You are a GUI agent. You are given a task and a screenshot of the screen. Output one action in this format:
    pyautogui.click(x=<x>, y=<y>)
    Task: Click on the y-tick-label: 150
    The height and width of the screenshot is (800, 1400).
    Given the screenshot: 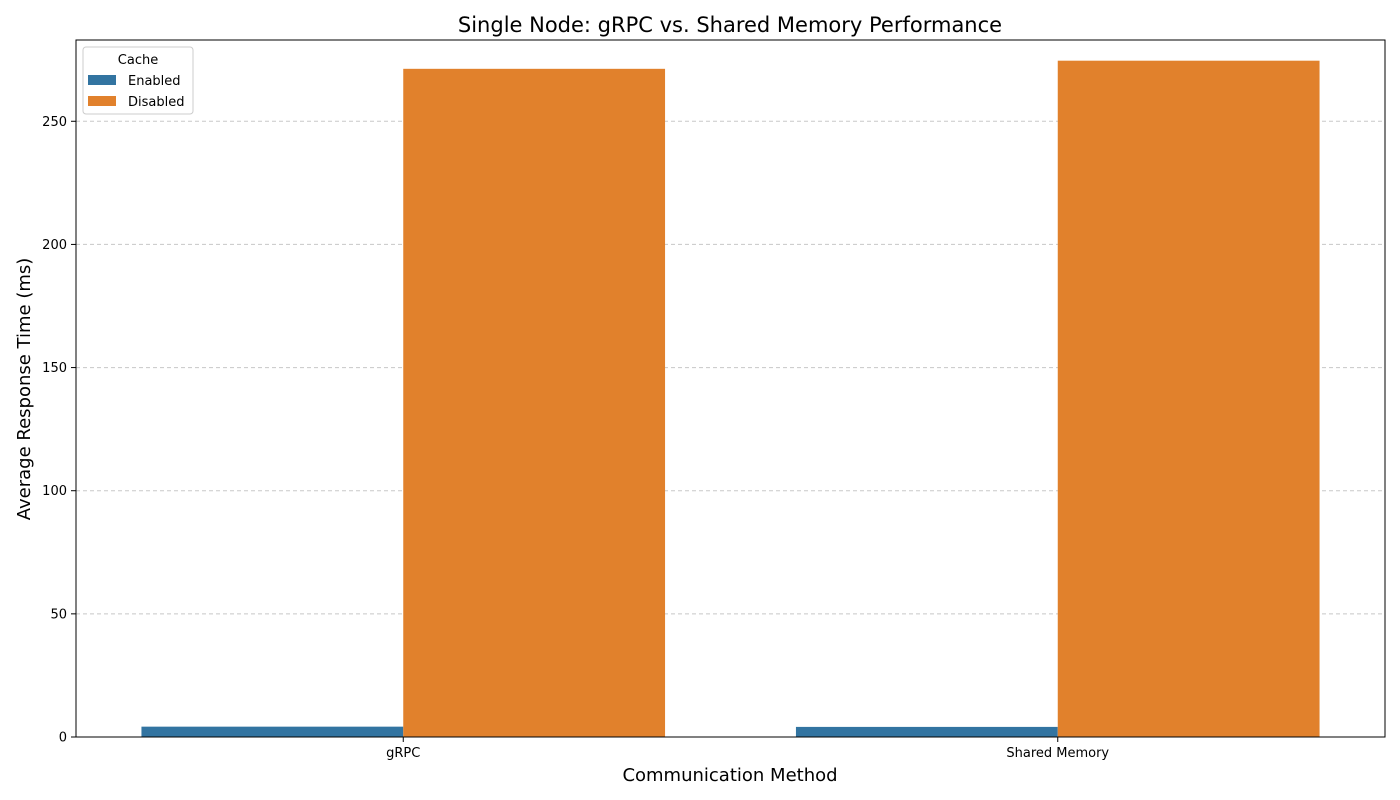 What is the action you would take?
    pyautogui.click(x=54, y=368)
    